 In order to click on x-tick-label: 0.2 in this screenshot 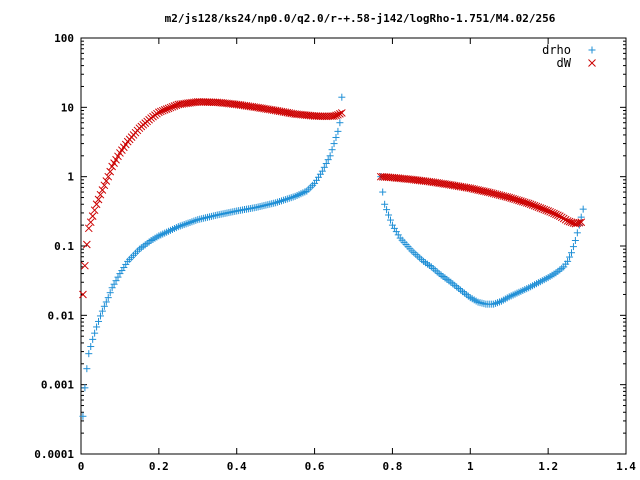, I will do `click(159, 466)`.